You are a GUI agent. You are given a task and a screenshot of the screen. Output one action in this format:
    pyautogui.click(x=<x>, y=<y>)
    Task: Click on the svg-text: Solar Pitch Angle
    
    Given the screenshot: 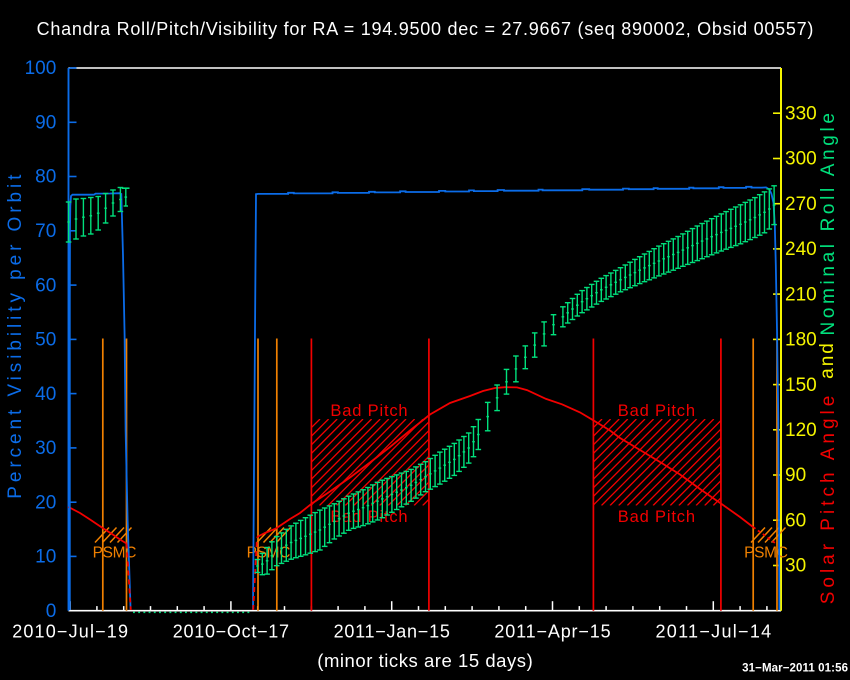 What is the action you would take?
    pyautogui.click(x=828, y=498)
    